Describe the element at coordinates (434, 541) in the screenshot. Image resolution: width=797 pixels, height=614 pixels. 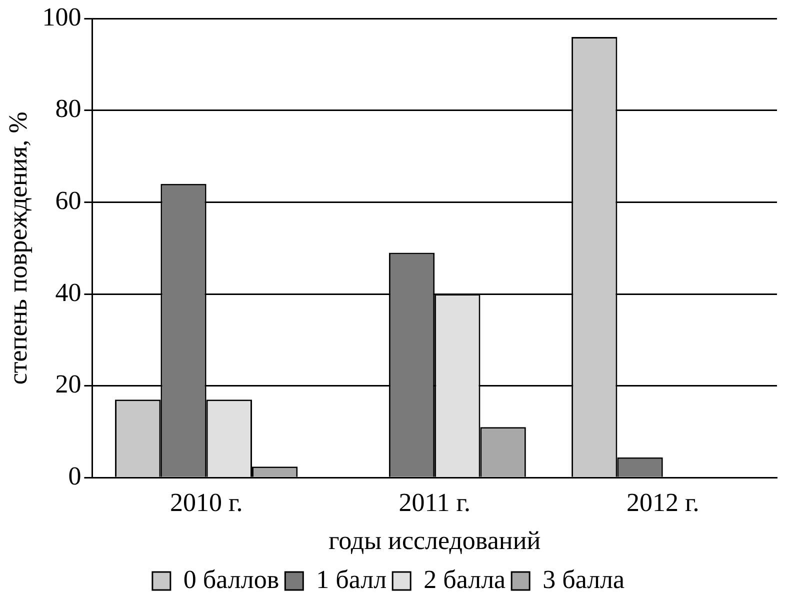
I see `x-axis-title: годы исследований` at that location.